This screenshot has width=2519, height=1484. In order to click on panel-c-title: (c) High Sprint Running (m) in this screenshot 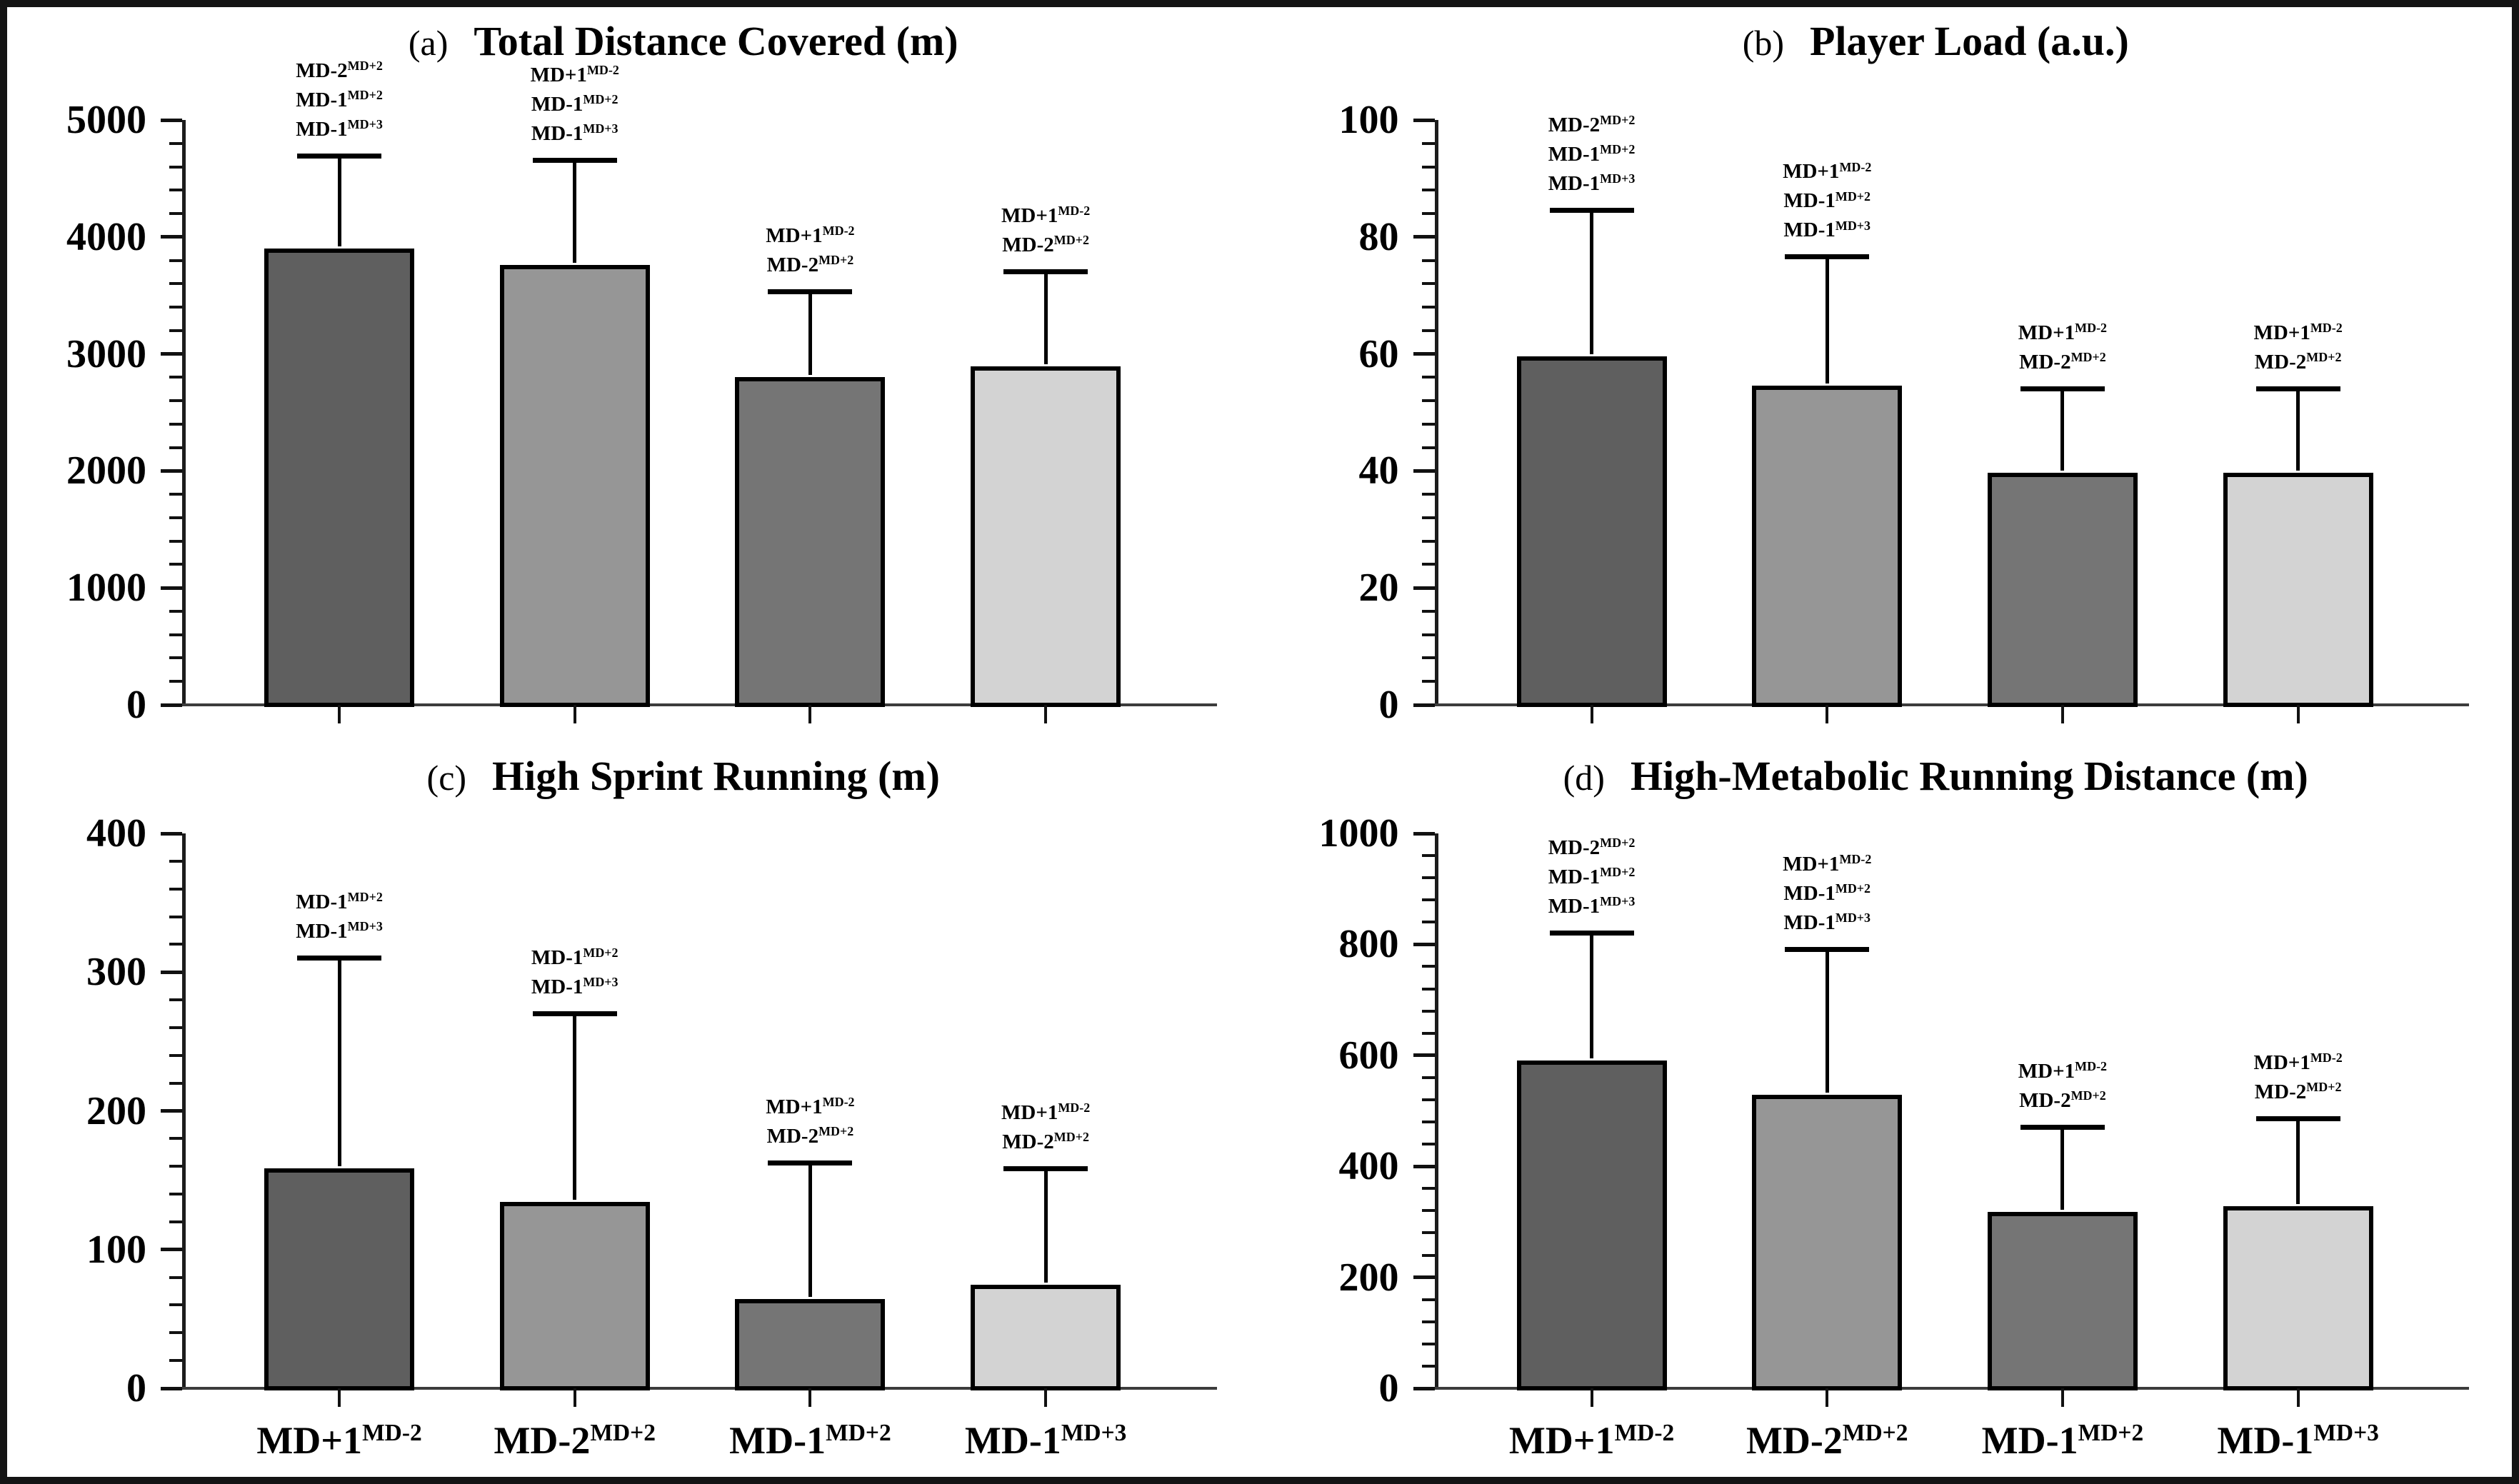, I will do `click(683, 776)`.